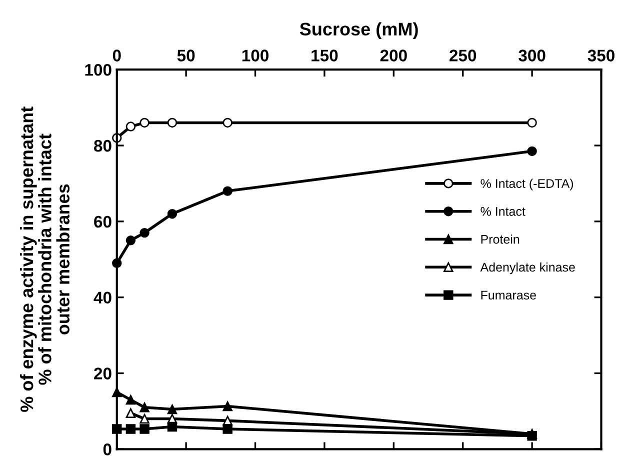 This screenshot has width=625, height=464. What do you see at coordinates (116, 56) in the screenshot?
I see `x-tick-label: 0` at bounding box center [116, 56].